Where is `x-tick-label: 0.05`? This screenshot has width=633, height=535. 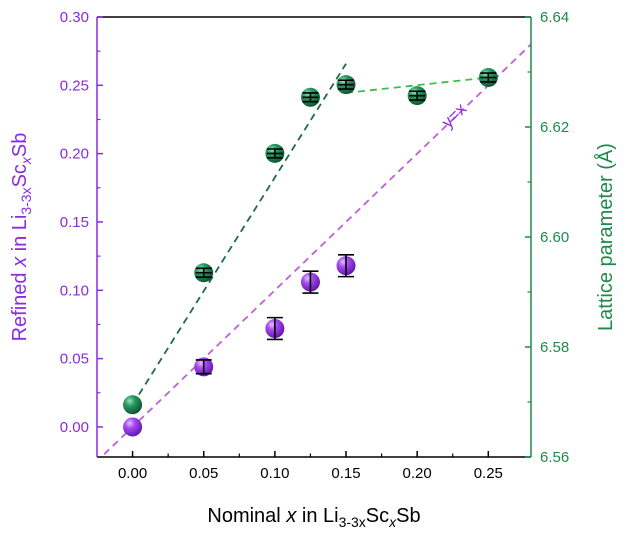 x-tick-label: 0.05 is located at coordinates (203, 473).